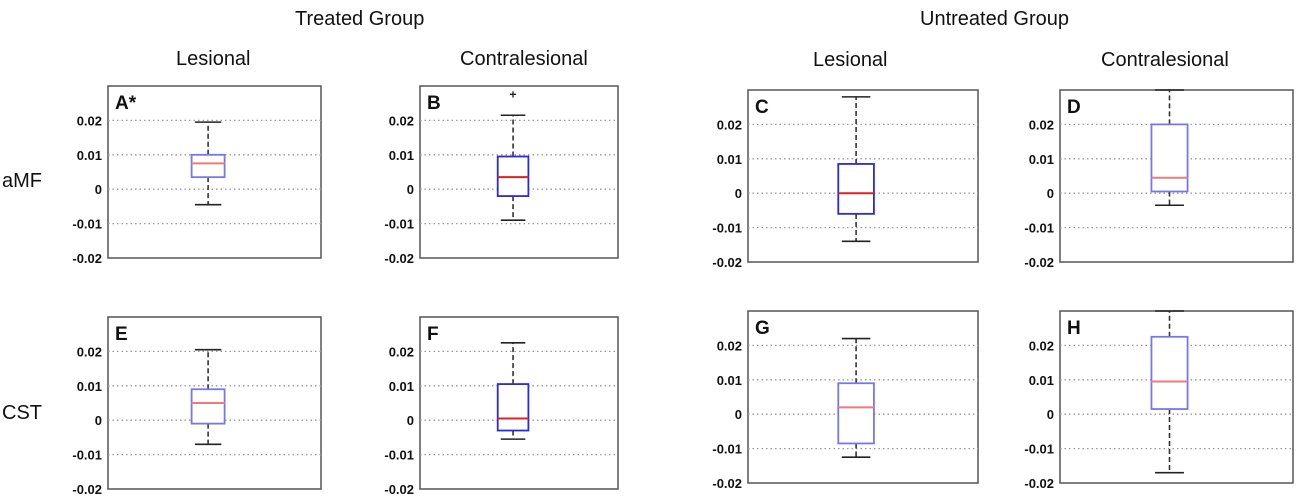  Describe the element at coordinates (524, 59) in the screenshot. I see `column-header-treated-contralesional: Contralesional` at that location.